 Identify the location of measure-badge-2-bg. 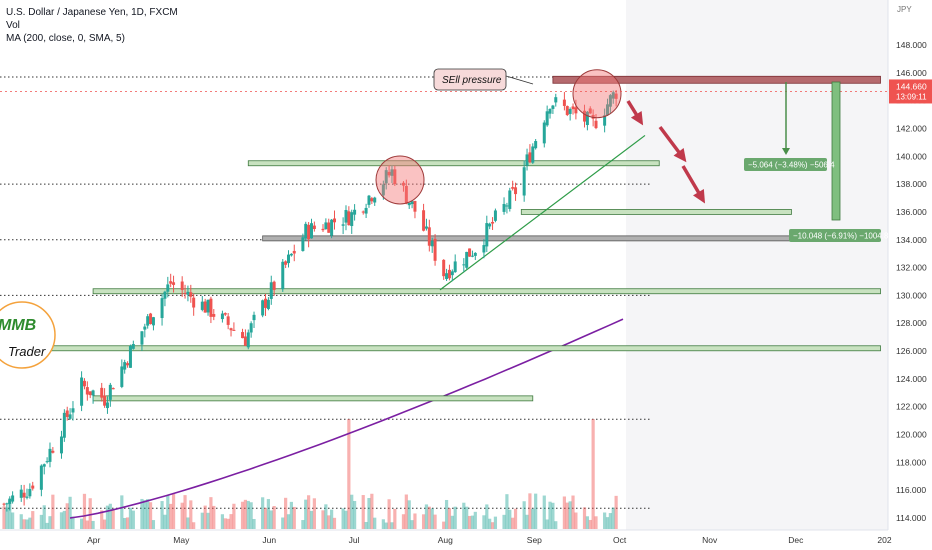
(835, 235).